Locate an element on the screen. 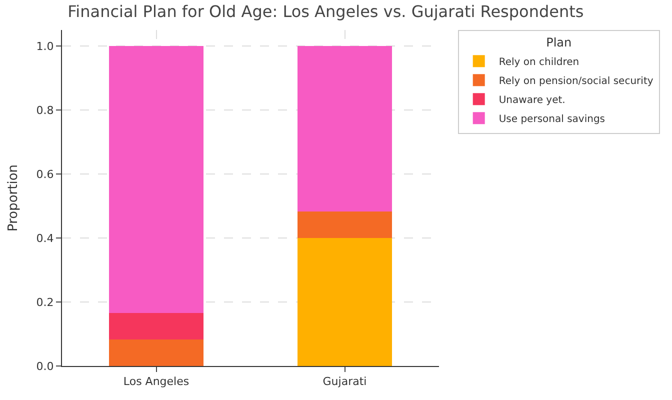 This screenshot has height=400, width=672. x-tick-label: Gujarati is located at coordinates (344, 381).